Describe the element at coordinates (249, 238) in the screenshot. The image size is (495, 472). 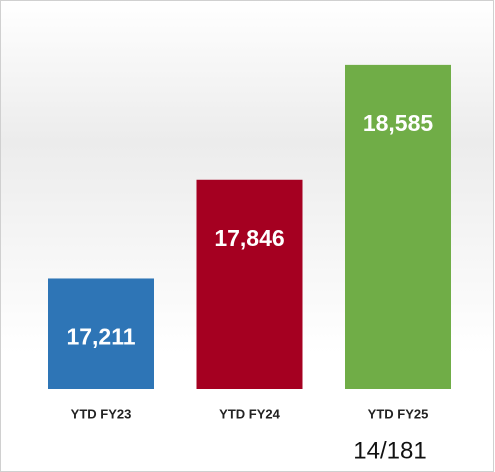
I see `value-label: 17,846` at that location.